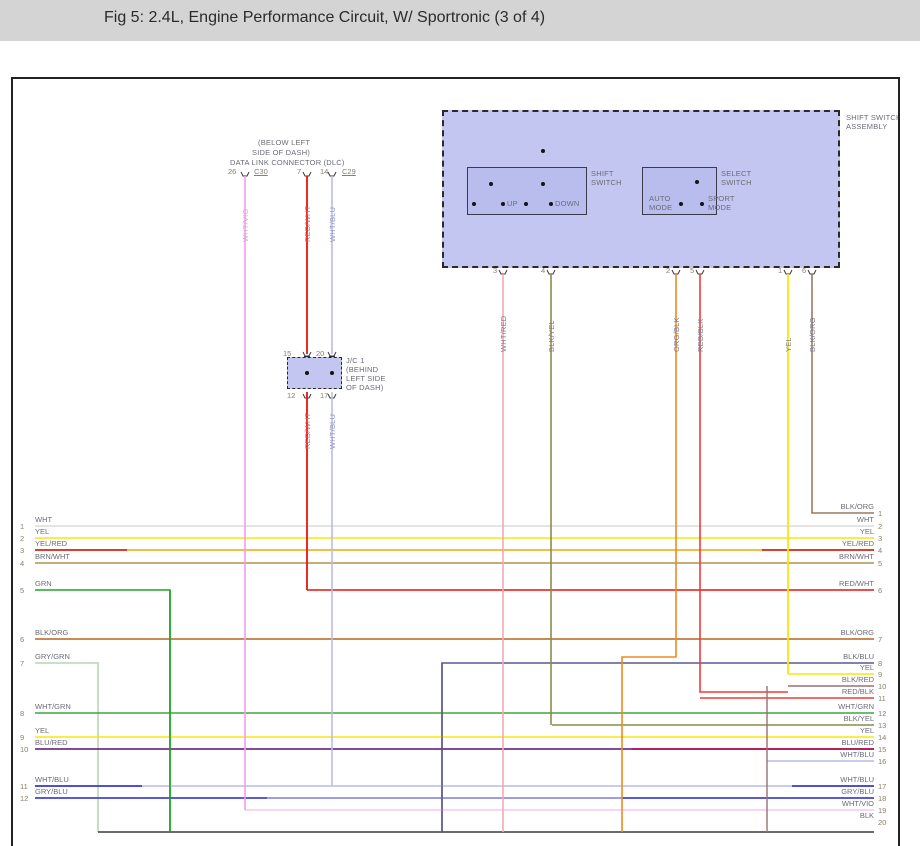 This screenshot has width=920, height=846. Describe the element at coordinates (857, 632) in the screenshot. I see `right-pin-7-label: BLK/ORG` at that location.